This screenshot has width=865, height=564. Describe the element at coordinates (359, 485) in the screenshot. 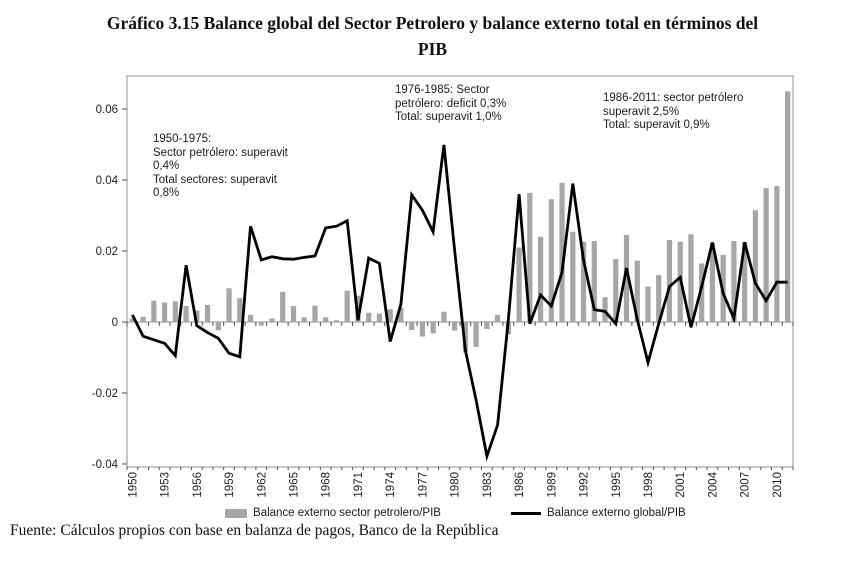

I see `x-tick-label: 1971` at that location.